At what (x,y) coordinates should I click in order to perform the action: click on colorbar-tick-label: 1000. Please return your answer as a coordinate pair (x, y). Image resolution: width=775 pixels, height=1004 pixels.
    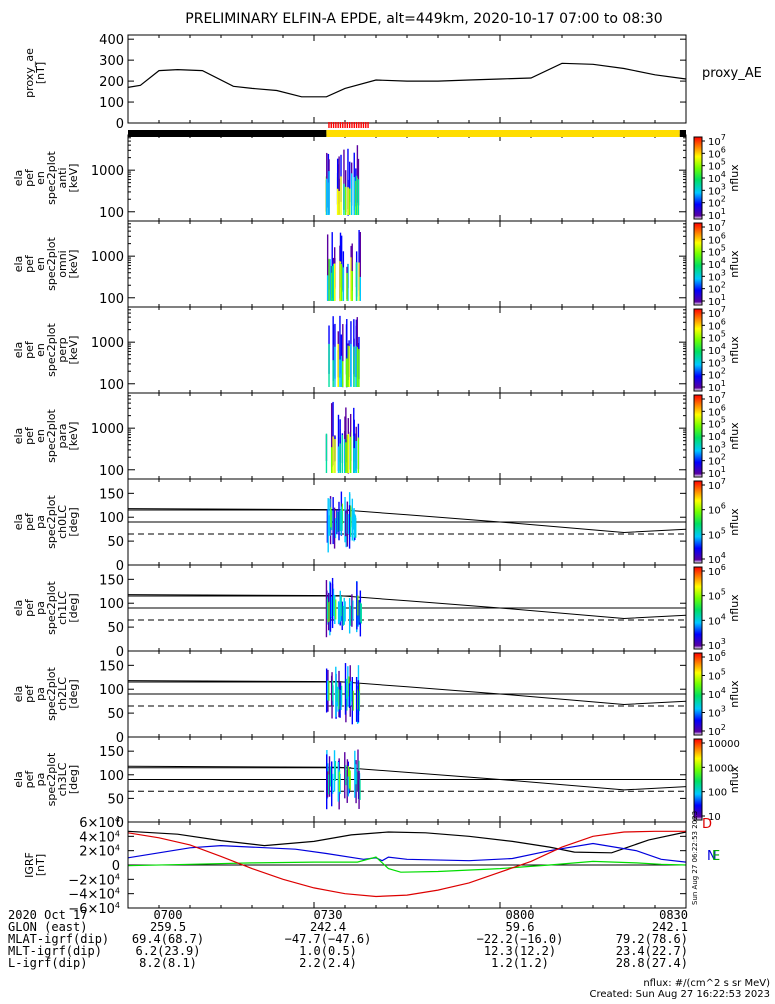
    Looking at the image, I should click on (720, 768).